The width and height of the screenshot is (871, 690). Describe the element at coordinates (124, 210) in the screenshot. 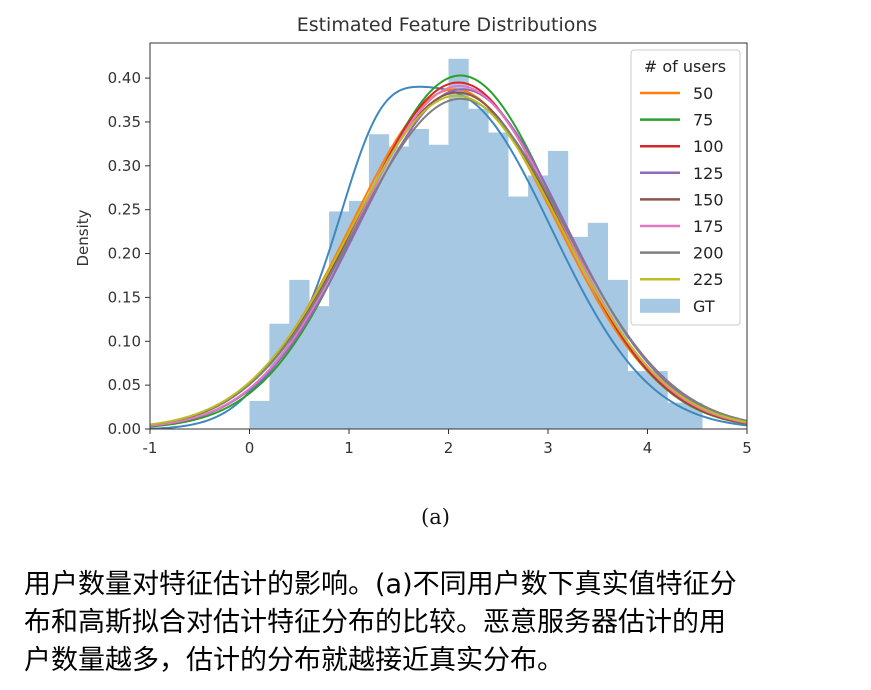

I see `y-tick-label: 0.25` at that location.